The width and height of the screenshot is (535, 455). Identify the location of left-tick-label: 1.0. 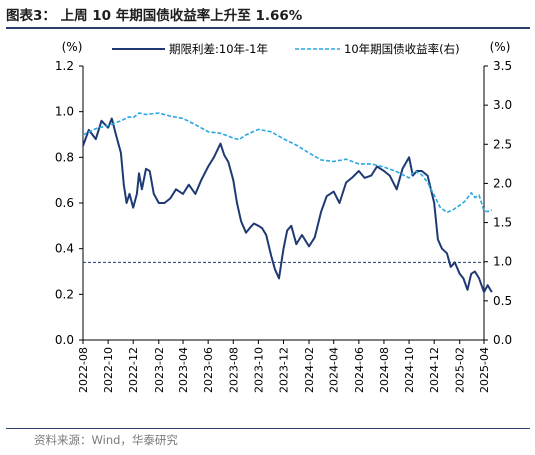
(64, 112).